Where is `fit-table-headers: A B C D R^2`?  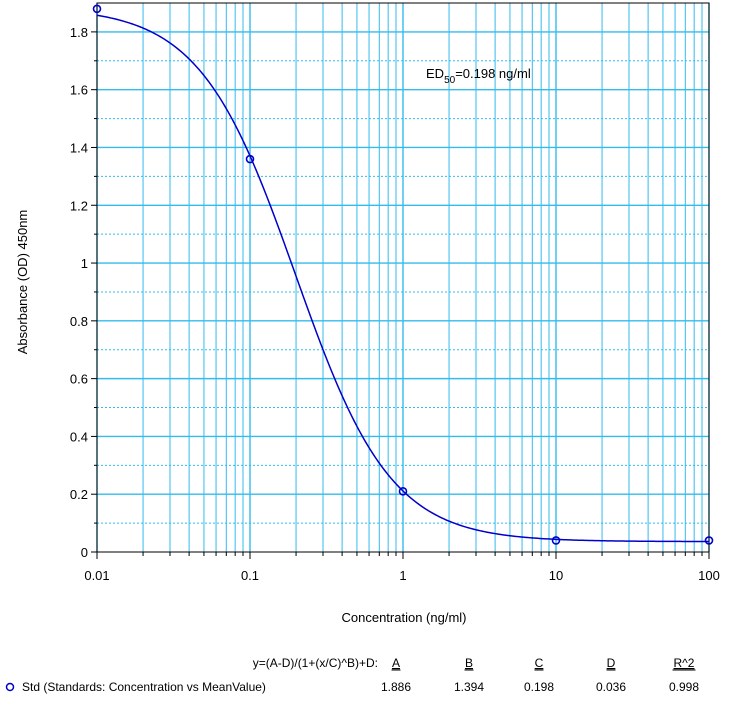 fit-table-headers: A B C D R^2 is located at coordinates (543, 663).